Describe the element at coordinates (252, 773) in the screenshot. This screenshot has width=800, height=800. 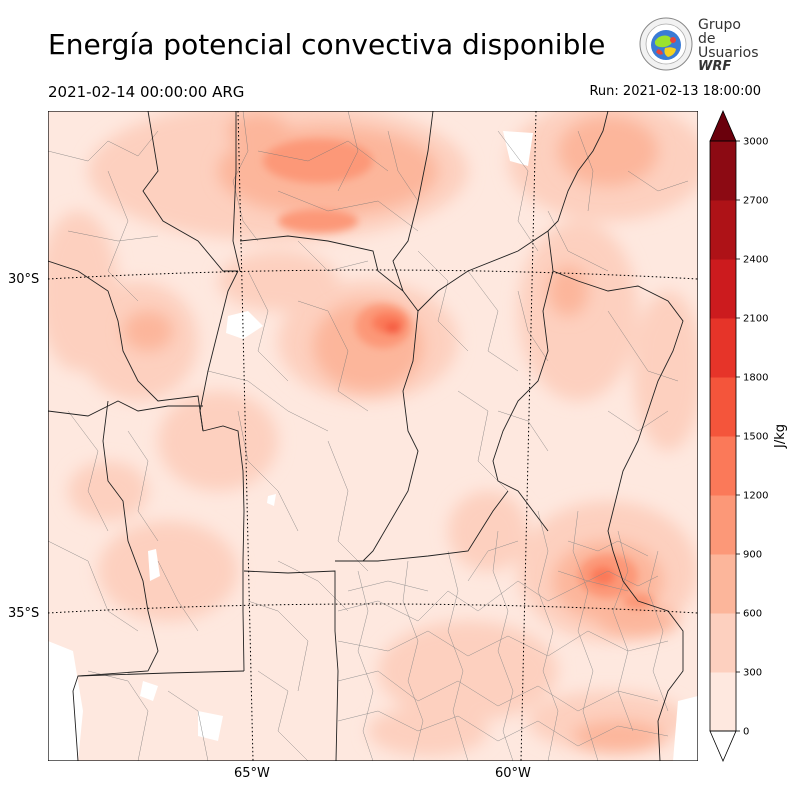
I see `lon-label-65w: 65°W` at that location.